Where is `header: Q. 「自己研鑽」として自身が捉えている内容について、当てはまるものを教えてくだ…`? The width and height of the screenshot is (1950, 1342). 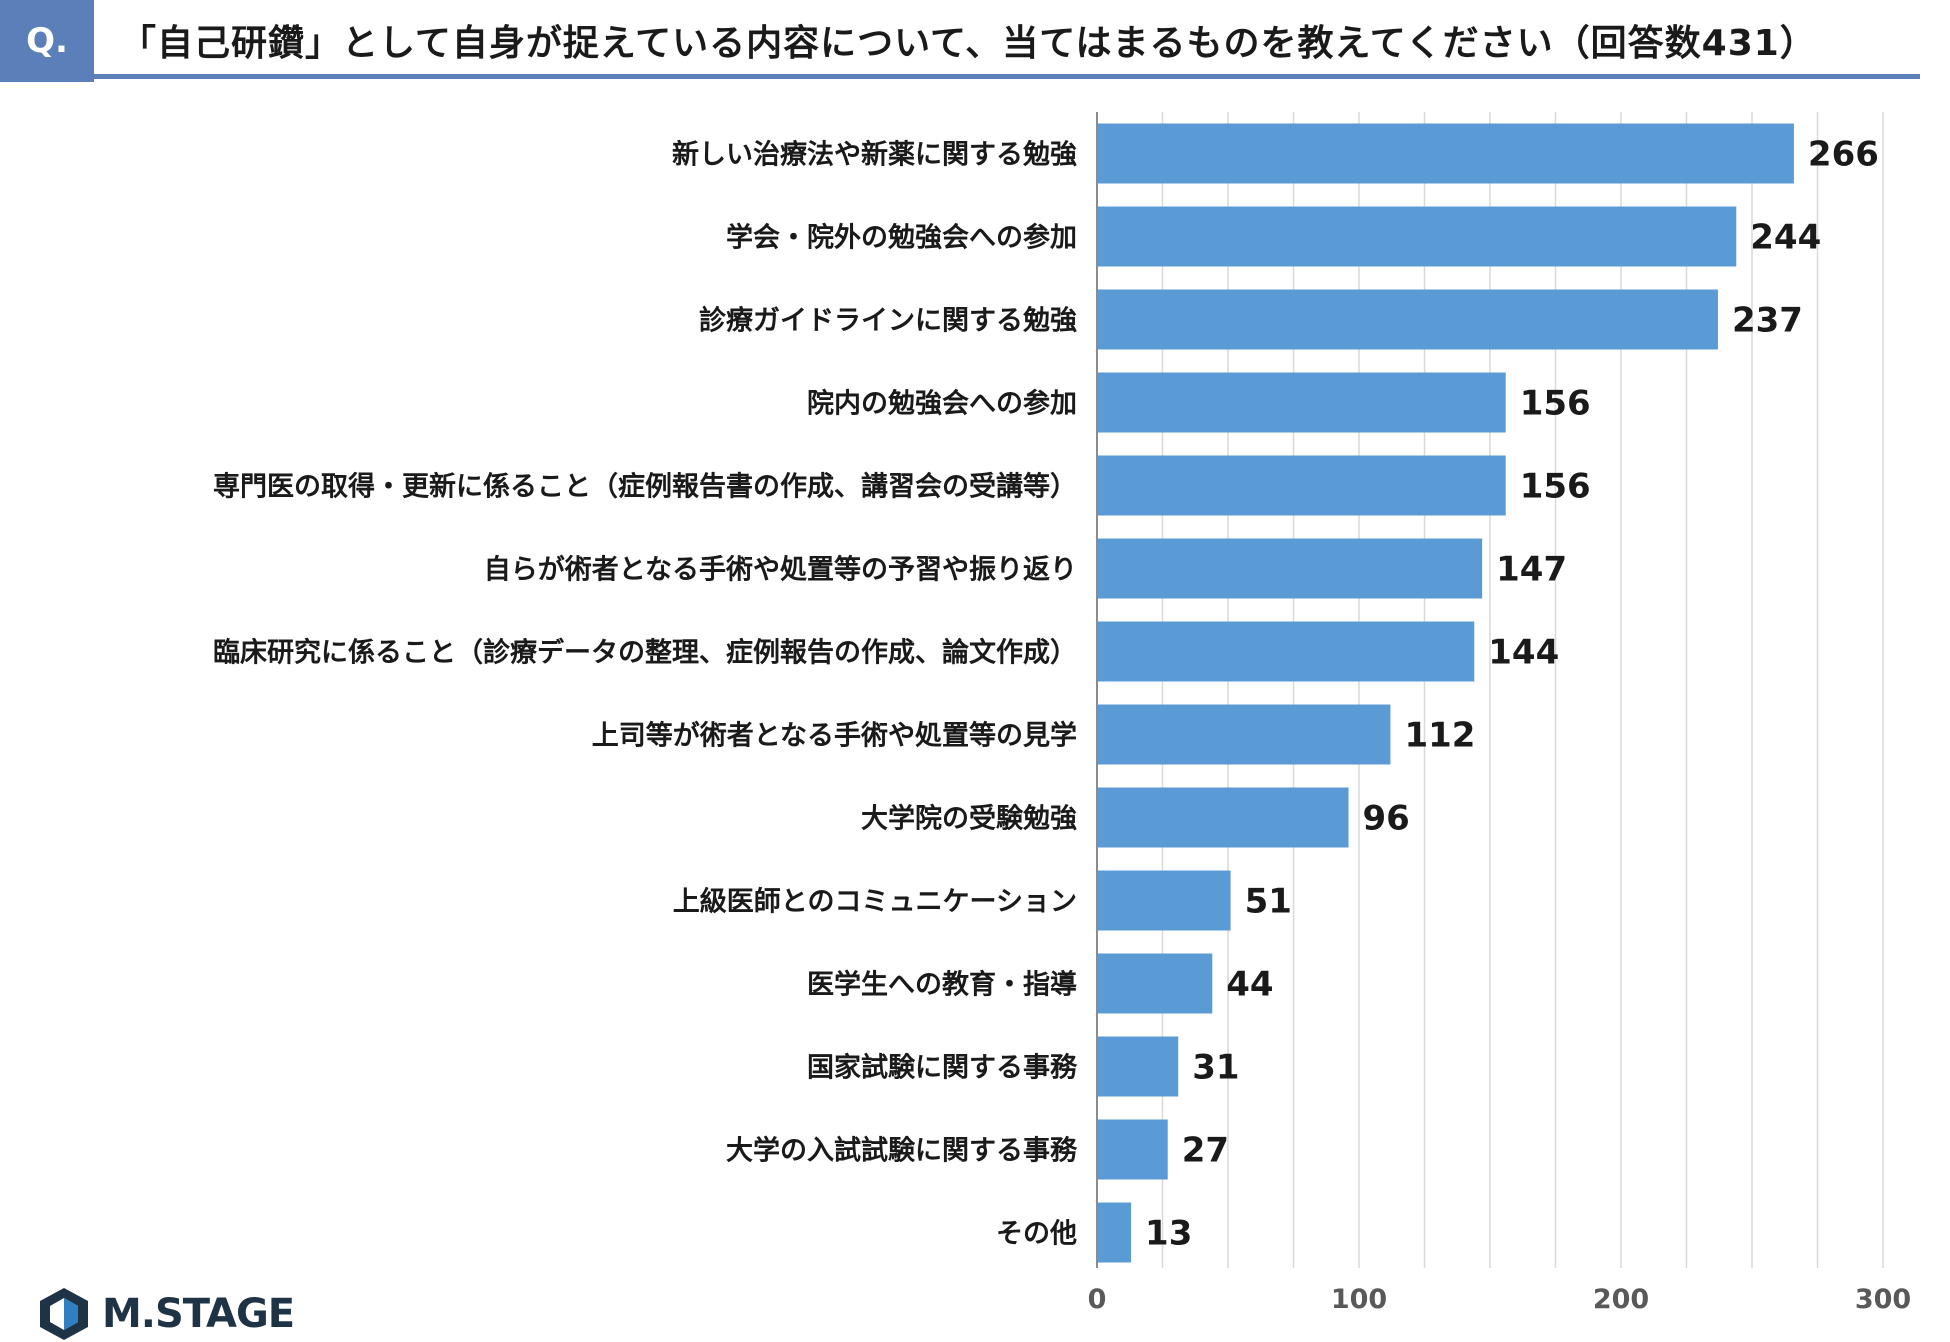 header: Q. 「自己研鑽」として自身が捉えている内容について、当てはまるものを教えてくだ… is located at coordinates (960, 41).